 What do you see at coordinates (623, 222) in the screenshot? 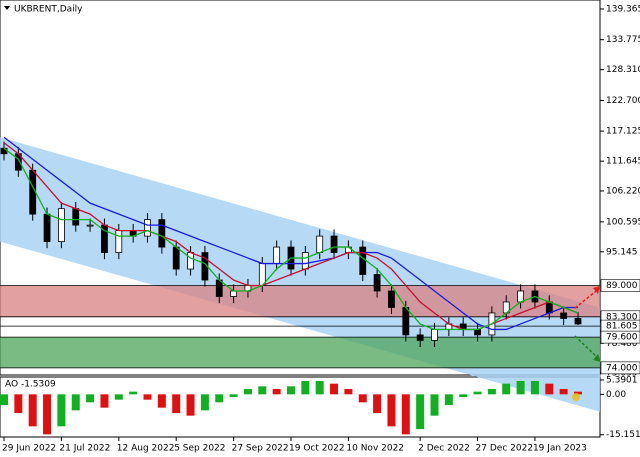
I see `y-tick-label: 100.595` at bounding box center [623, 222].